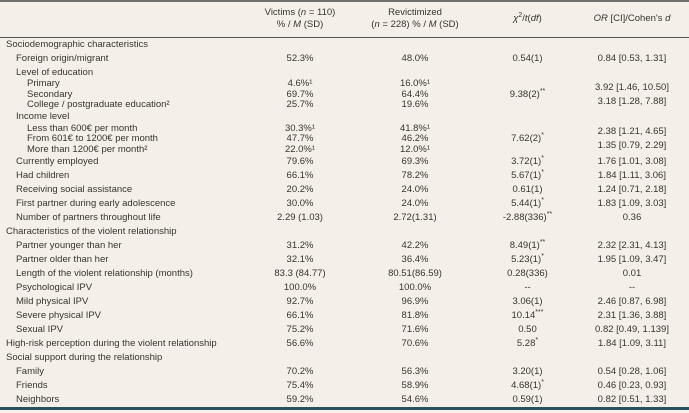 Image resolution: width=689 pixels, height=413 pixels. I want to click on victims-value: 2.29 (1.03), so click(300, 218).